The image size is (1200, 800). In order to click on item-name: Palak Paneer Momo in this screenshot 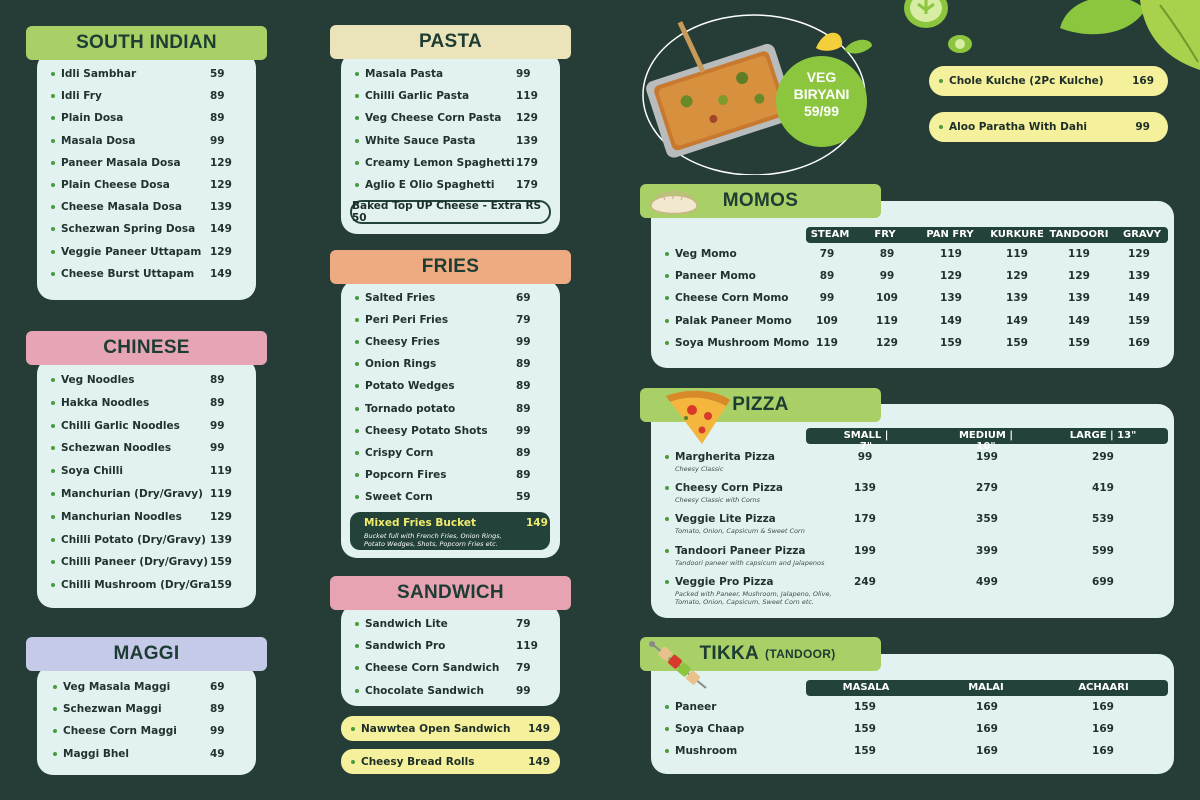, I will do `click(733, 320)`.